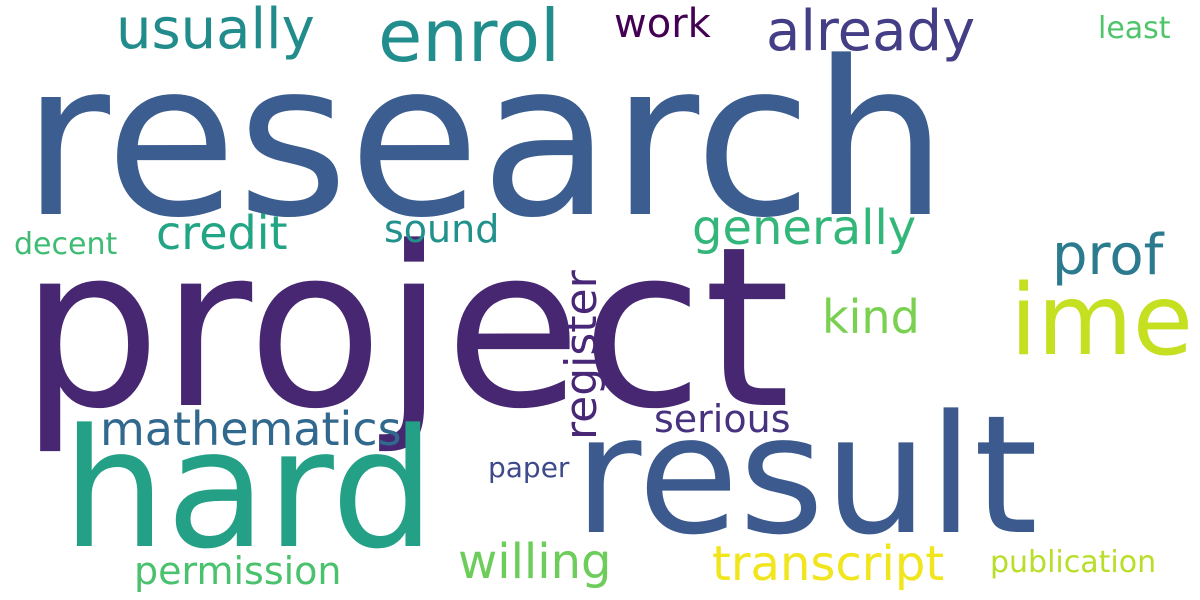 Image resolution: width=1200 pixels, height=600 pixels. What do you see at coordinates (238, 571) in the screenshot?
I see `word-permission: permission` at bounding box center [238, 571].